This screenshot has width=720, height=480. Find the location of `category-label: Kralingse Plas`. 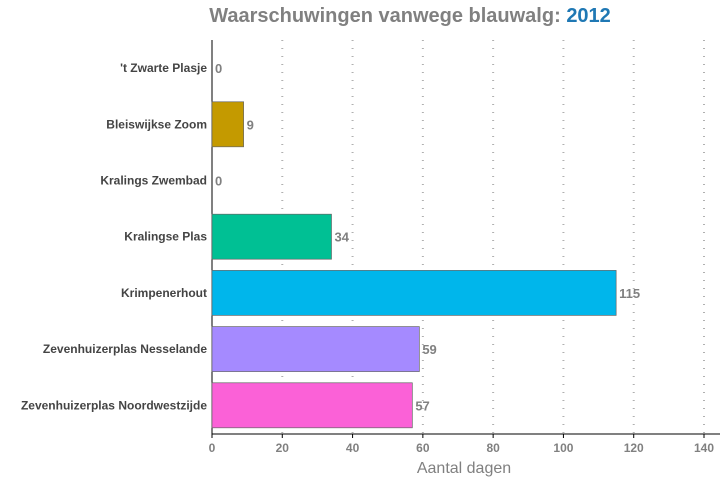

category-label: Kralingse Plas is located at coordinates (165, 237).